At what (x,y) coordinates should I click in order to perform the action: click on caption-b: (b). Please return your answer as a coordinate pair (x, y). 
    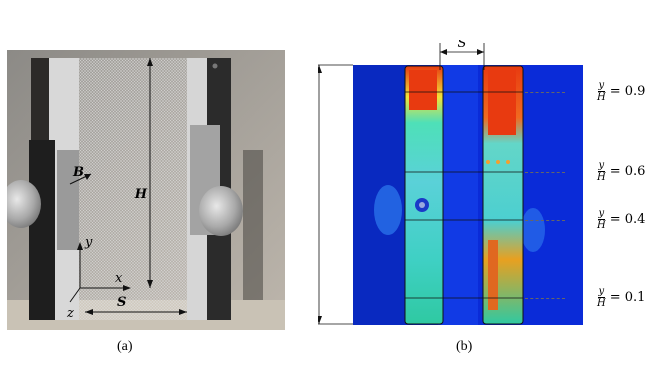
    Looking at the image, I should click on (464, 346).